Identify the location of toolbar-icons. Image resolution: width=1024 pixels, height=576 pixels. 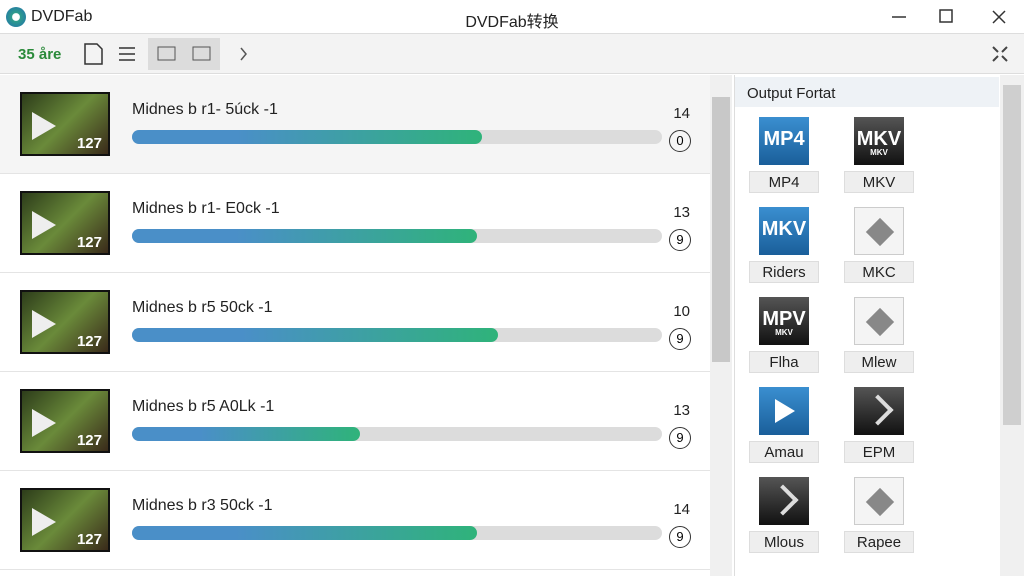
(170, 54).